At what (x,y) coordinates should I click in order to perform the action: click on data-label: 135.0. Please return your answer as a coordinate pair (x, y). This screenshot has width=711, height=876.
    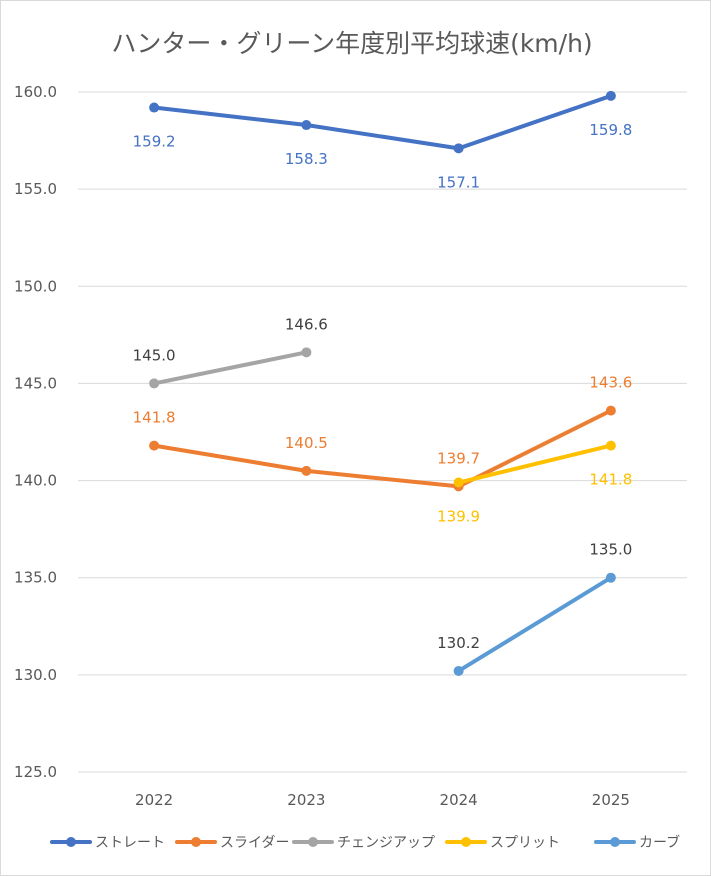
    Looking at the image, I should click on (610, 550).